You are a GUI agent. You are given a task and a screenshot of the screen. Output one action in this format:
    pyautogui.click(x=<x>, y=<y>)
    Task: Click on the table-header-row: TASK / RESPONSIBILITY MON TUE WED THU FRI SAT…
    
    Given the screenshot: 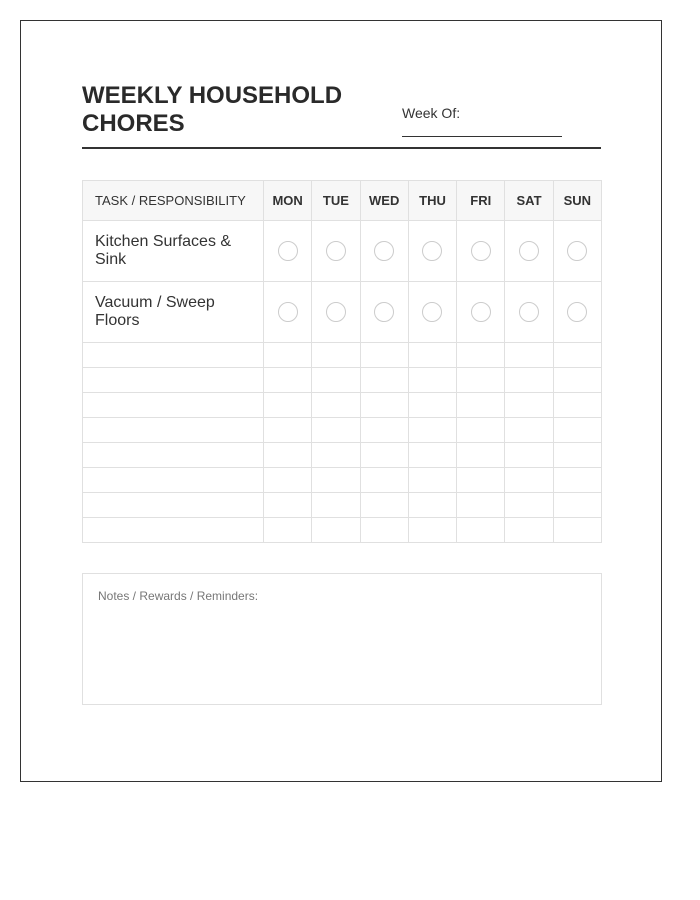 What is the action you would take?
    pyautogui.click(x=342, y=200)
    